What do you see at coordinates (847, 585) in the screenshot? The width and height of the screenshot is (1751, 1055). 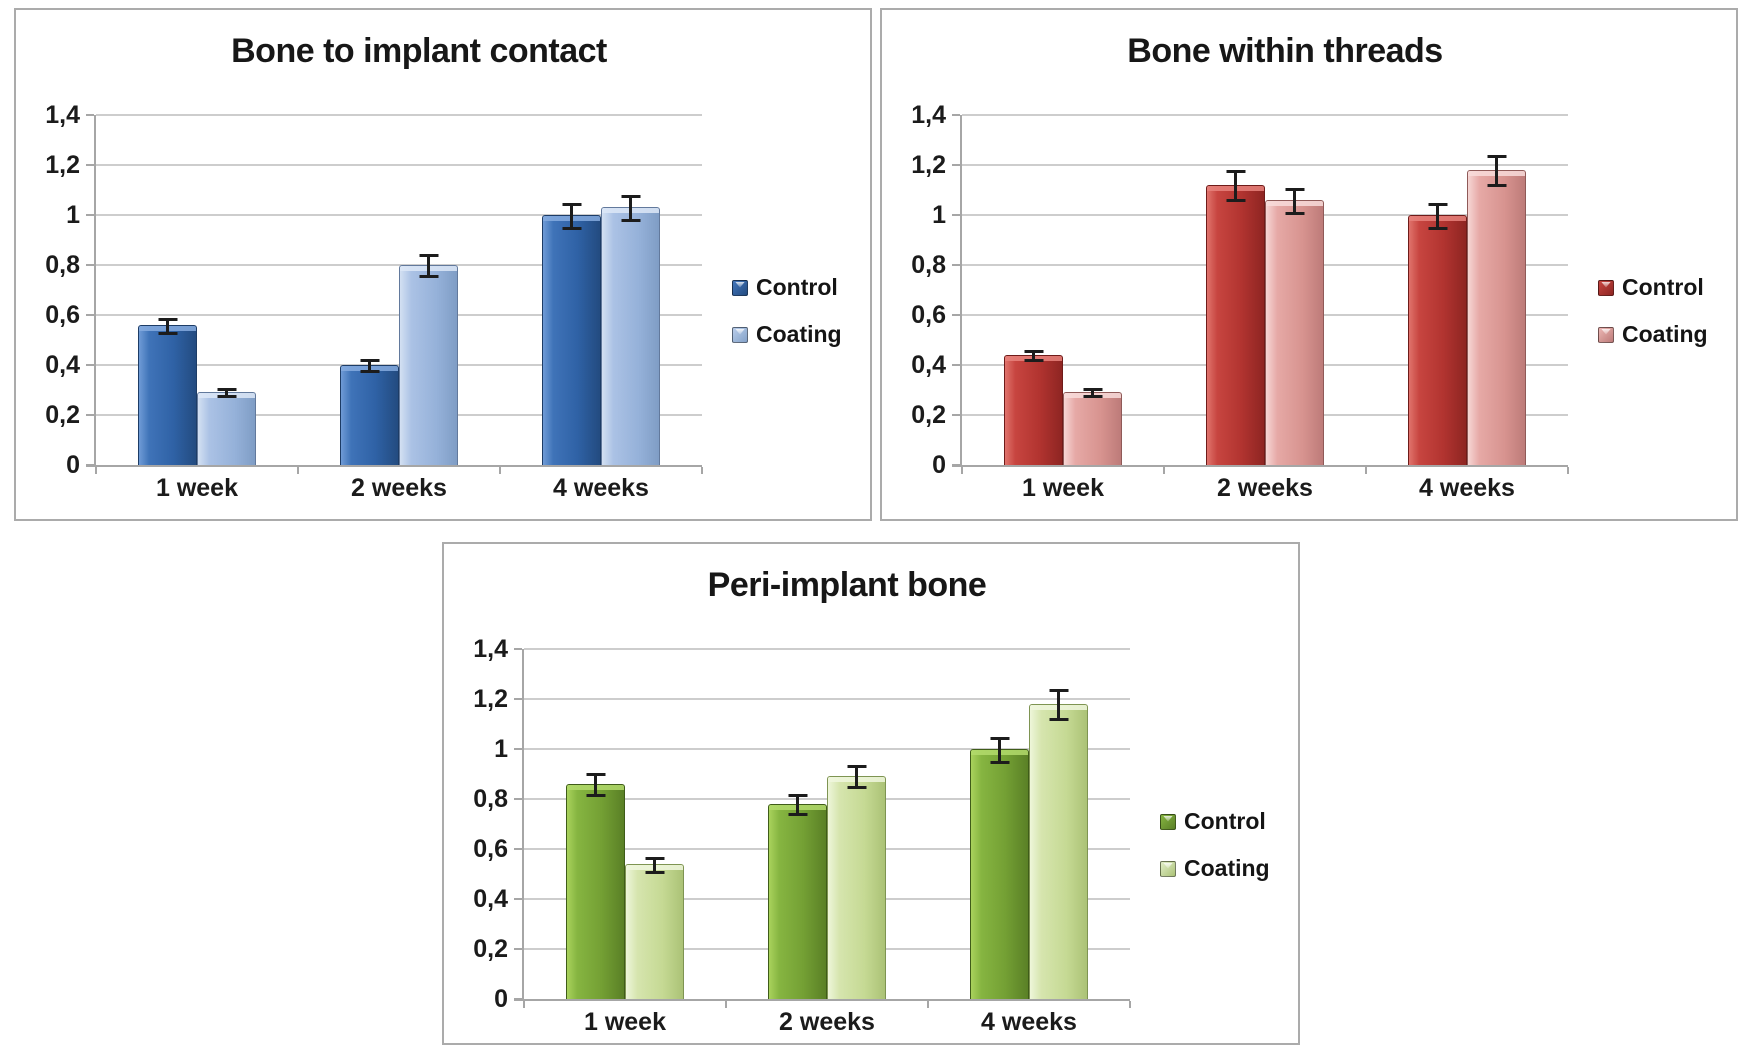 I see `chart-title: Peri-implant bone` at bounding box center [847, 585].